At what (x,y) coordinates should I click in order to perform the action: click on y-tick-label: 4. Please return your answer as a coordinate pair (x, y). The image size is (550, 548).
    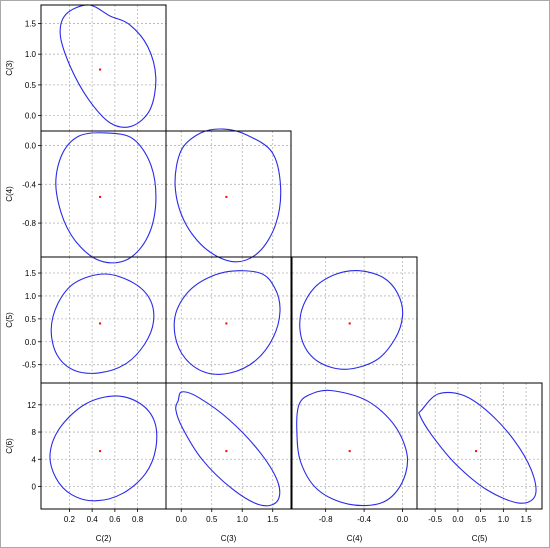
    Looking at the image, I should click on (34, 459).